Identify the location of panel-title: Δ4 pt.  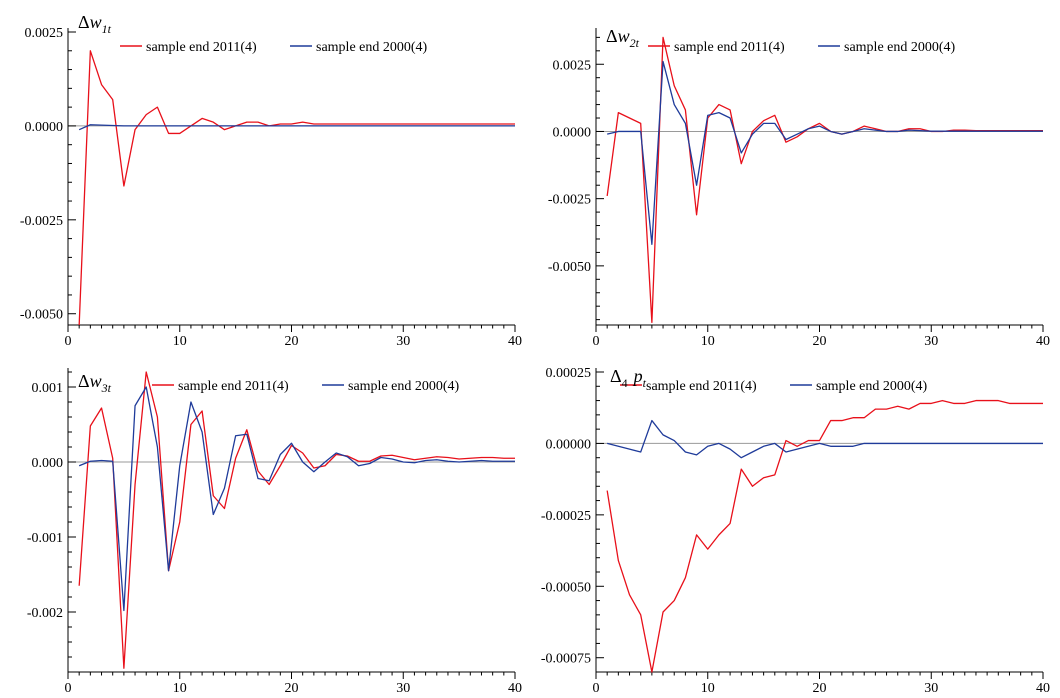
(628, 378).